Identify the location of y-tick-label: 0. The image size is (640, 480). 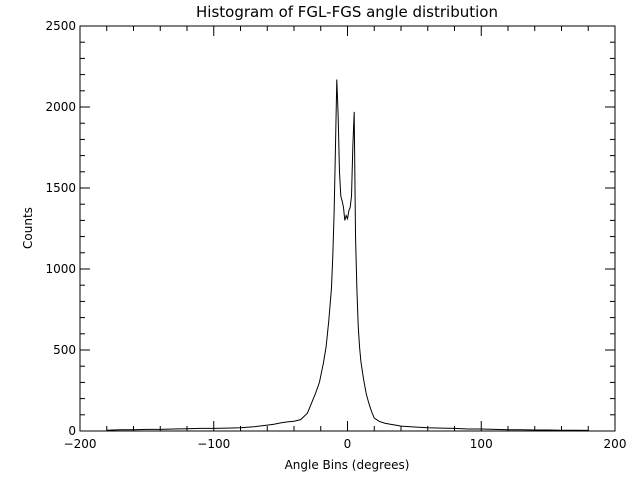
(72, 431).